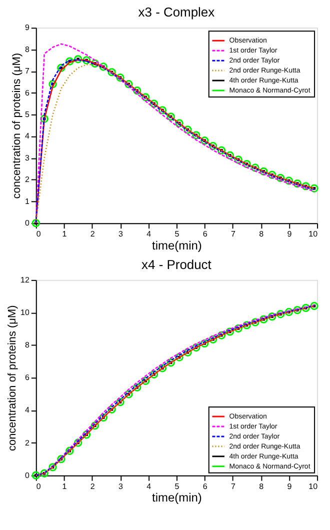 The height and width of the screenshot is (530, 330). What do you see at coordinates (25, 279) in the screenshot?
I see `y-tick-label: 12` at bounding box center [25, 279].